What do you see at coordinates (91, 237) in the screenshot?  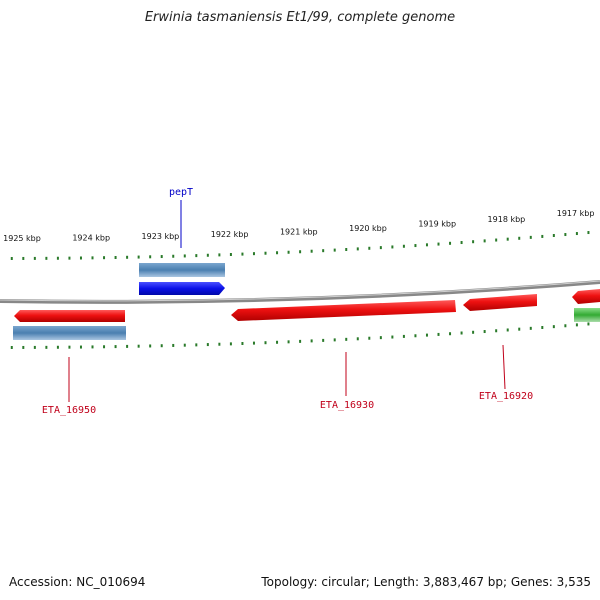 I see `tick-label: 1924 kbp` at bounding box center [91, 237].